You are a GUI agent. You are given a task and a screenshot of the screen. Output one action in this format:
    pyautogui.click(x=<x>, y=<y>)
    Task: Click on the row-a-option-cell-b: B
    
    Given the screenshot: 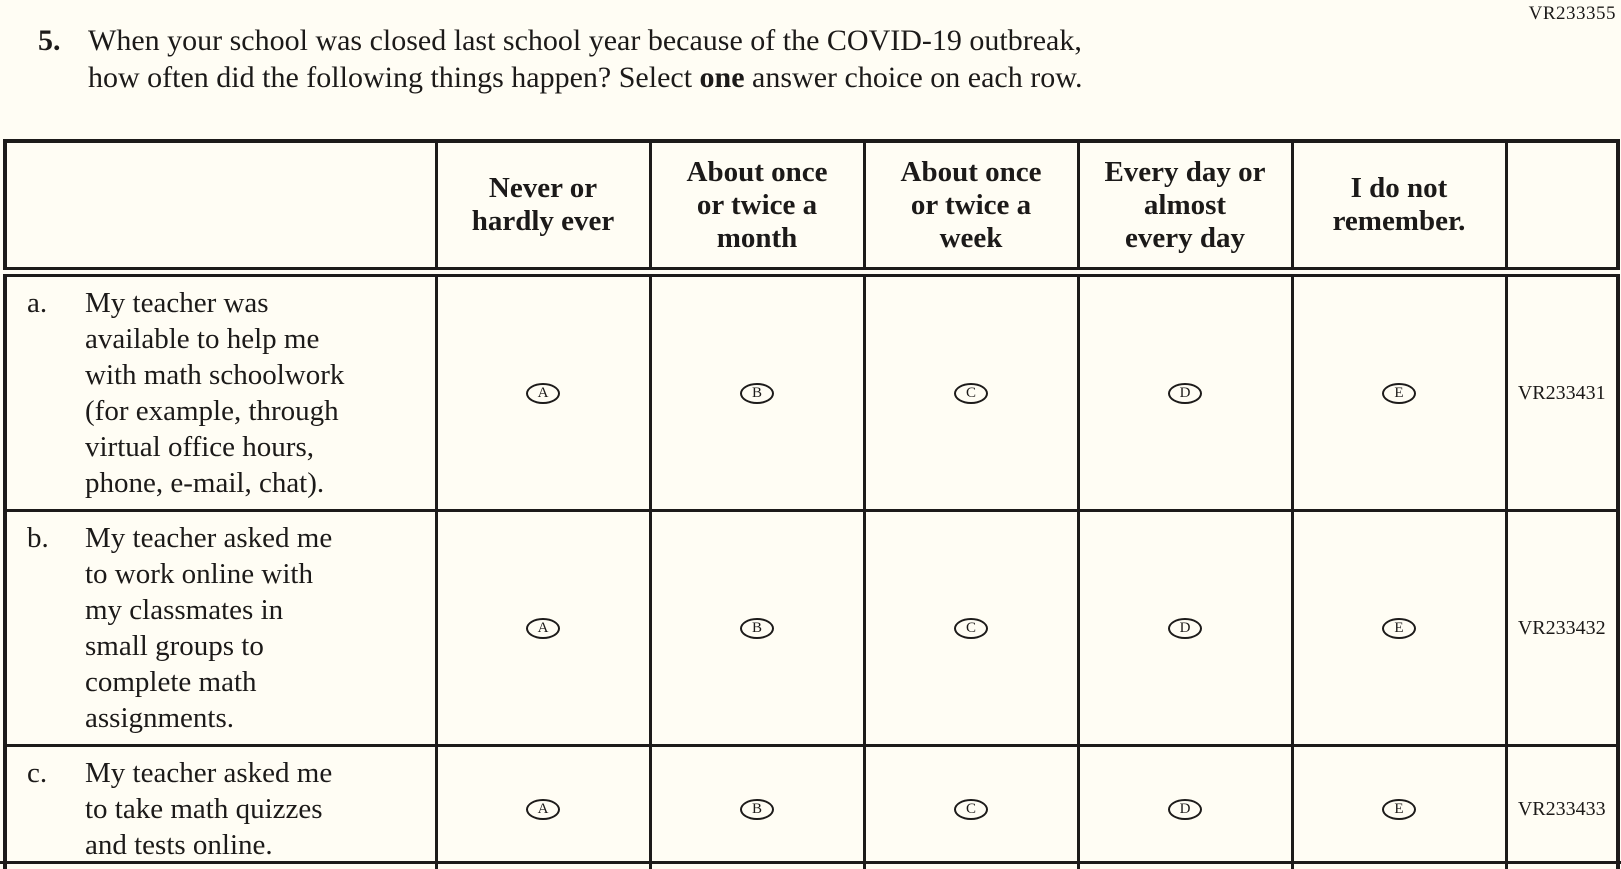 What is the action you would take?
    pyautogui.click(x=757, y=391)
    